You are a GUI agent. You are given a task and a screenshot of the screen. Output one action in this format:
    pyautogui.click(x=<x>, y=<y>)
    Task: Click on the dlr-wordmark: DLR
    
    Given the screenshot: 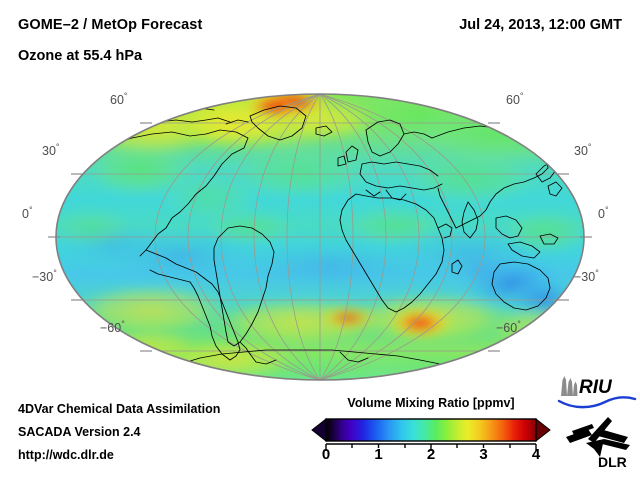 What is the action you would take?
    pyautogui.click(x=612, y=462)
    